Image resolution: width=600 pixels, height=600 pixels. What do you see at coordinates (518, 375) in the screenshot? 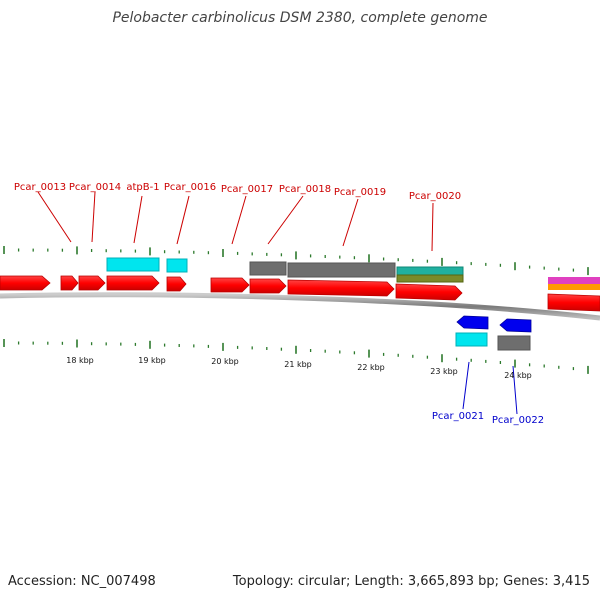
I see `scale-label: 24 kbp` at bounding box center [518, 375].